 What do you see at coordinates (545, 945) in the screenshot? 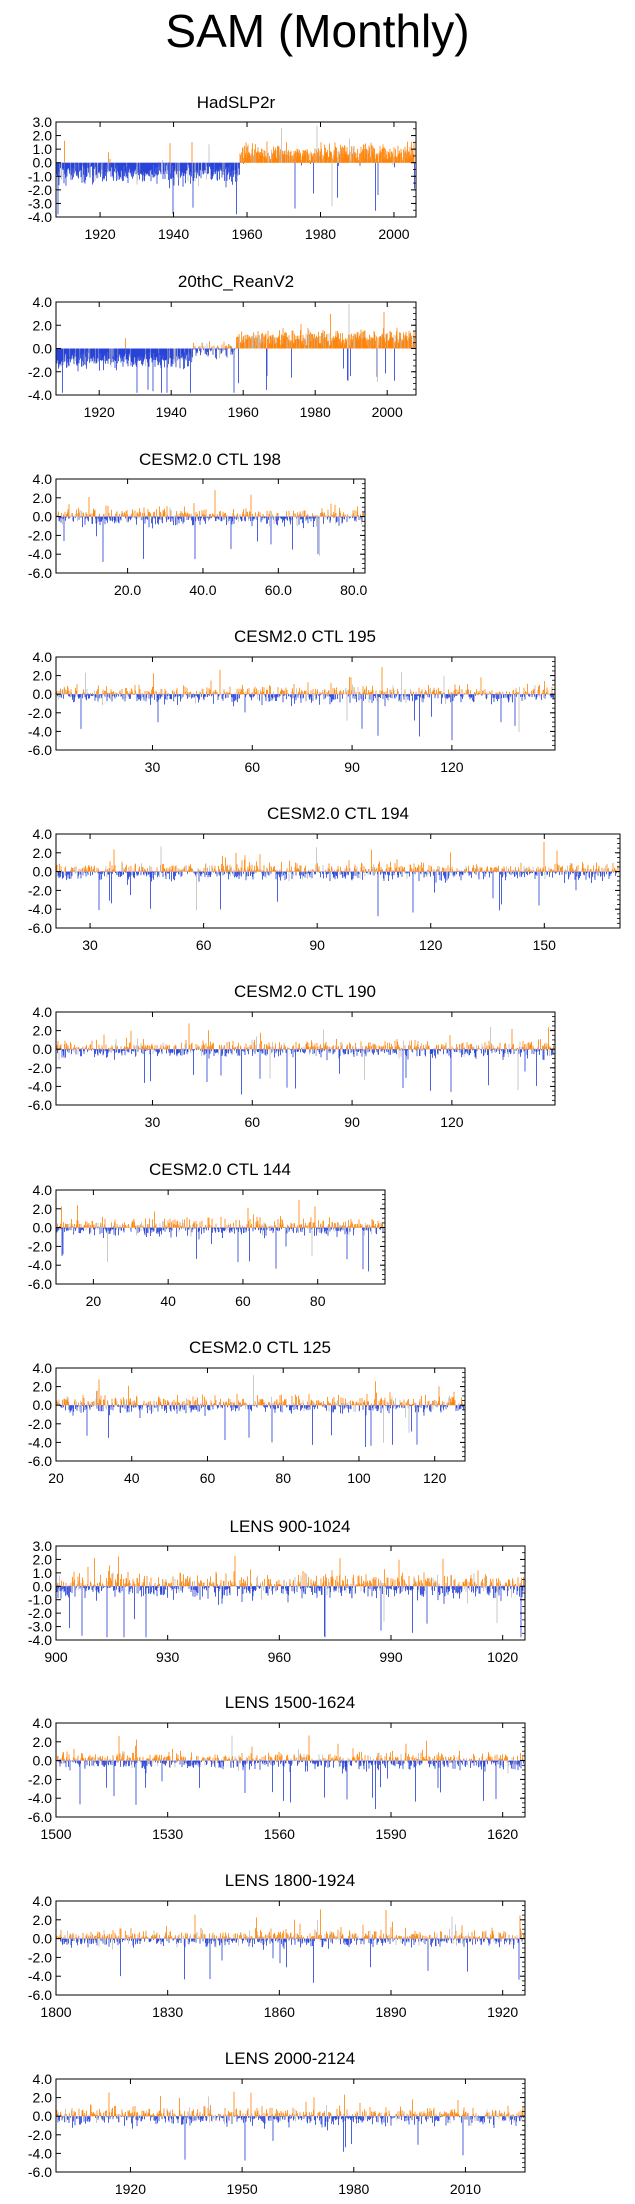
I see `x-tick-label: 150` at bounding box center [545, 945].